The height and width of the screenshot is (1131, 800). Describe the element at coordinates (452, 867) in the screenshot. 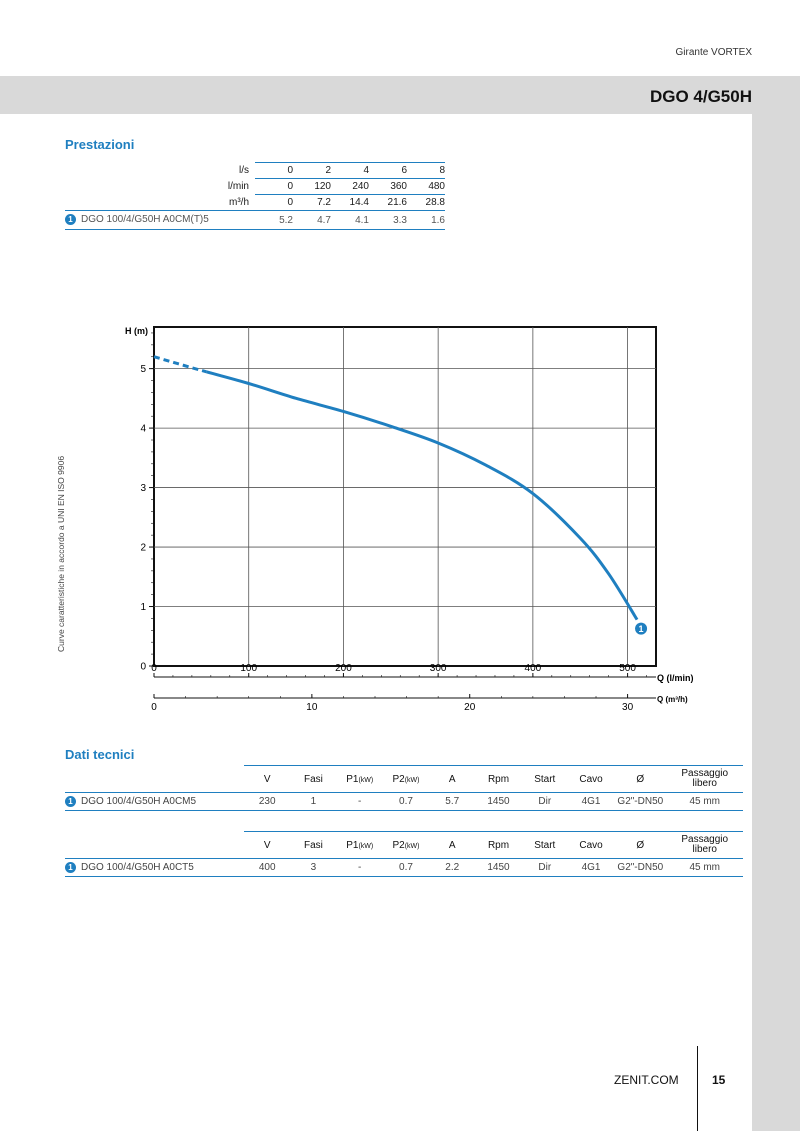

I see `tech-cell: 2.2` at that location.